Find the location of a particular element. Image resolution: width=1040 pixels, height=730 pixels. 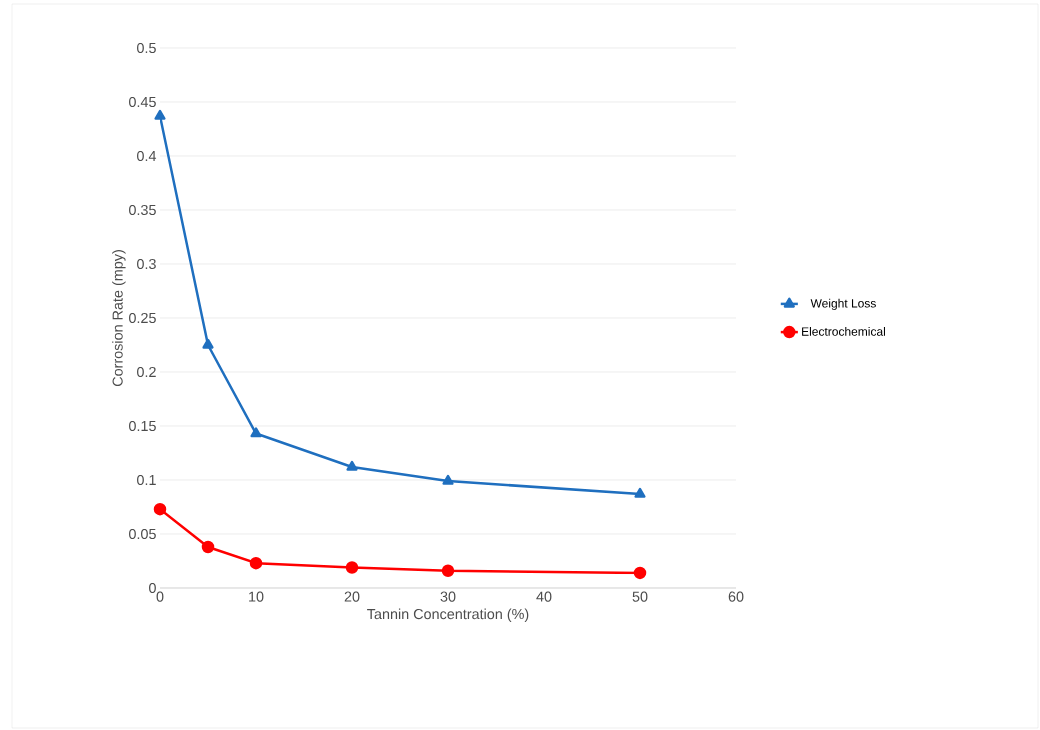

x-tick-label: 40 is located at coordinates (544, 596).